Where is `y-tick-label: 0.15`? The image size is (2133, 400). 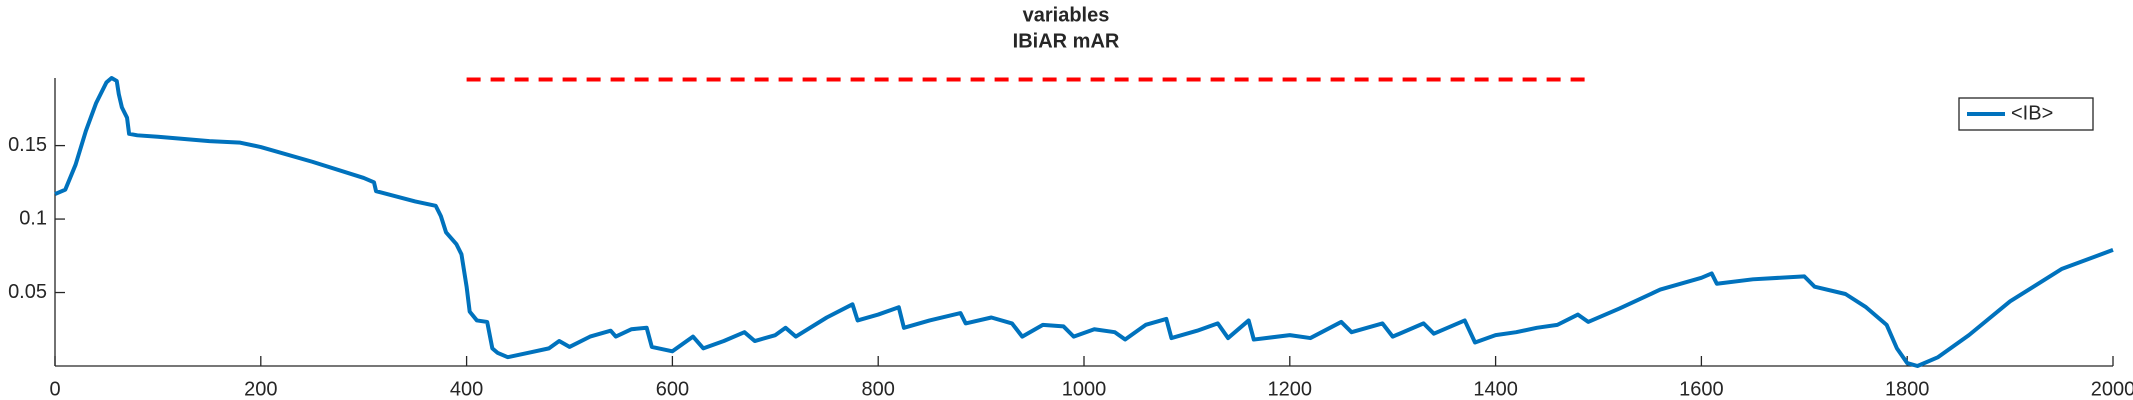 y-tick-label: 0.15 is located at coordinates (27, 145).